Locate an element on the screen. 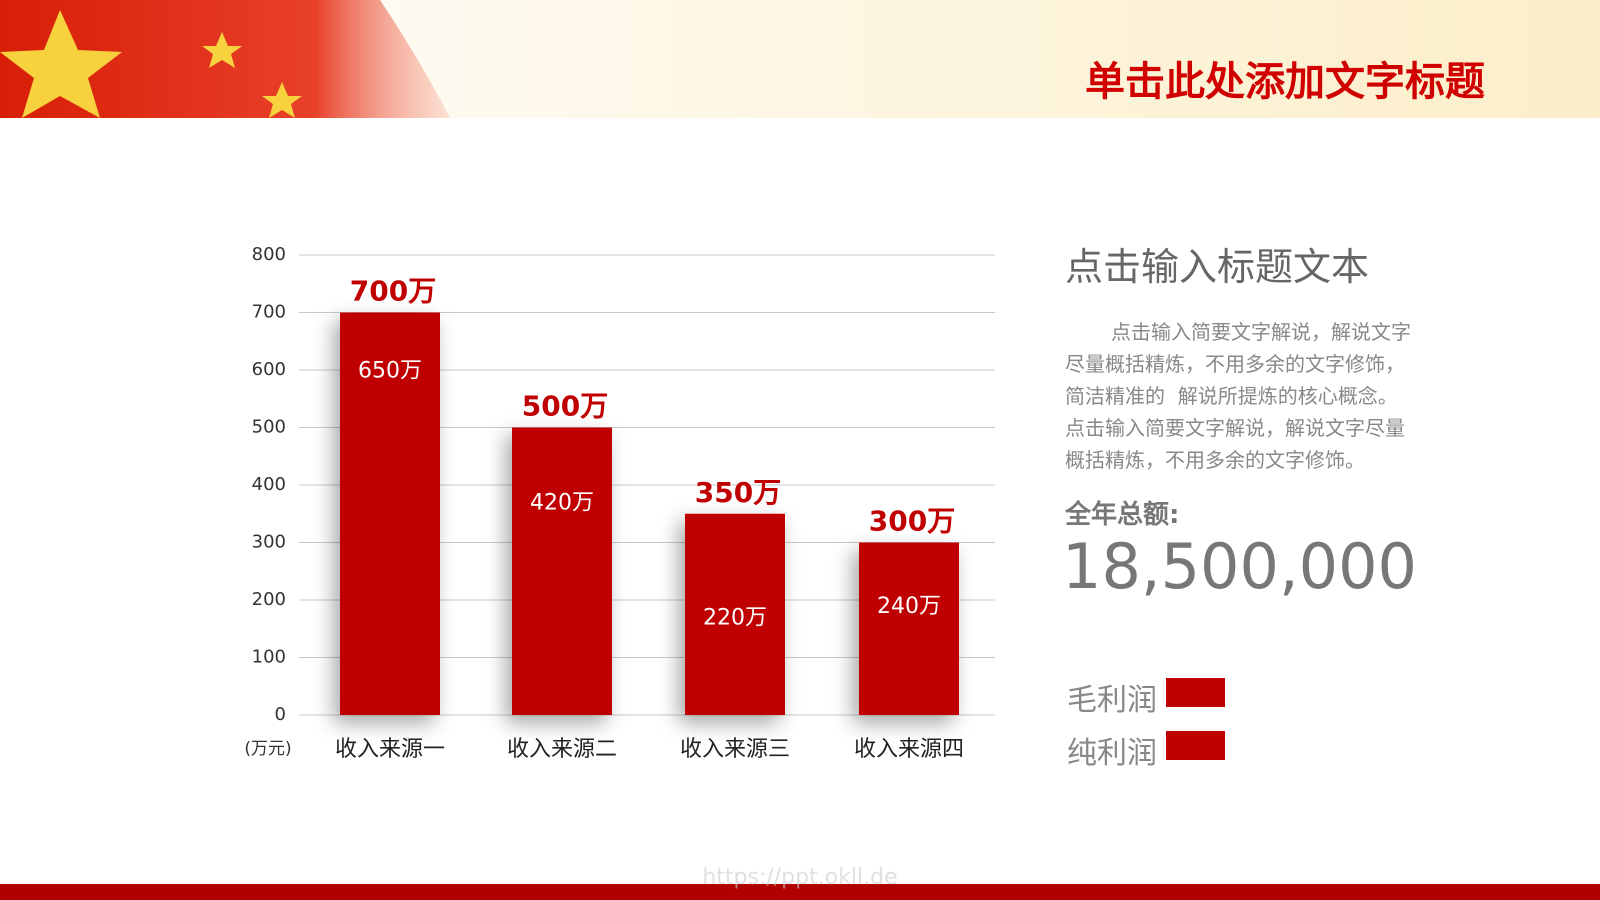 The width and height of the screenshot is (1600, 900). data-label: 300万 is located at coordinates (912, 521).